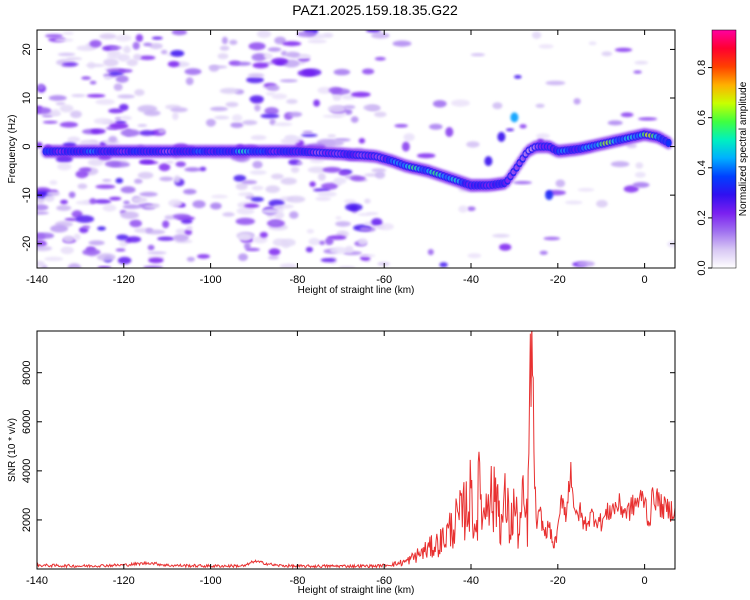 Image resolution: width=750 pixels, height=600 pixels. I want to click on y-tick-label: -20, so click(27, 244).